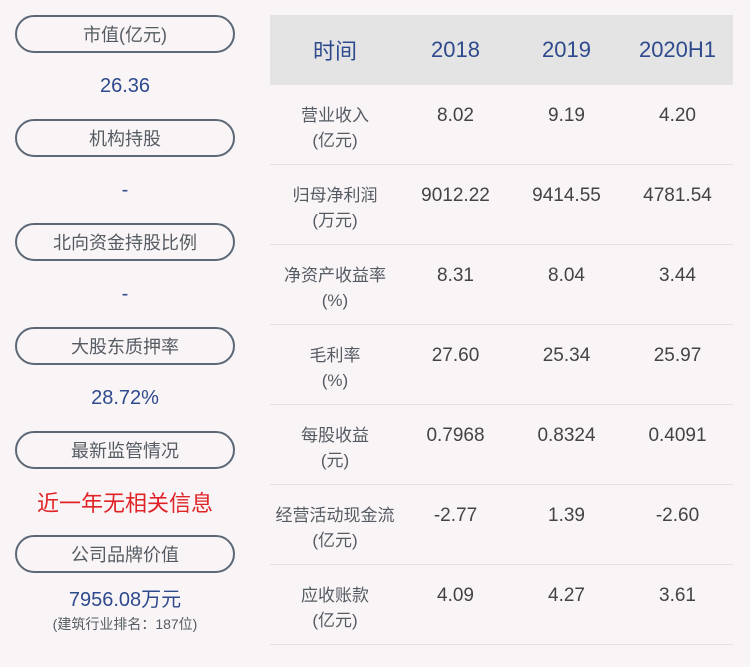  I want to click on header-time: 时间, so click(334, 51).